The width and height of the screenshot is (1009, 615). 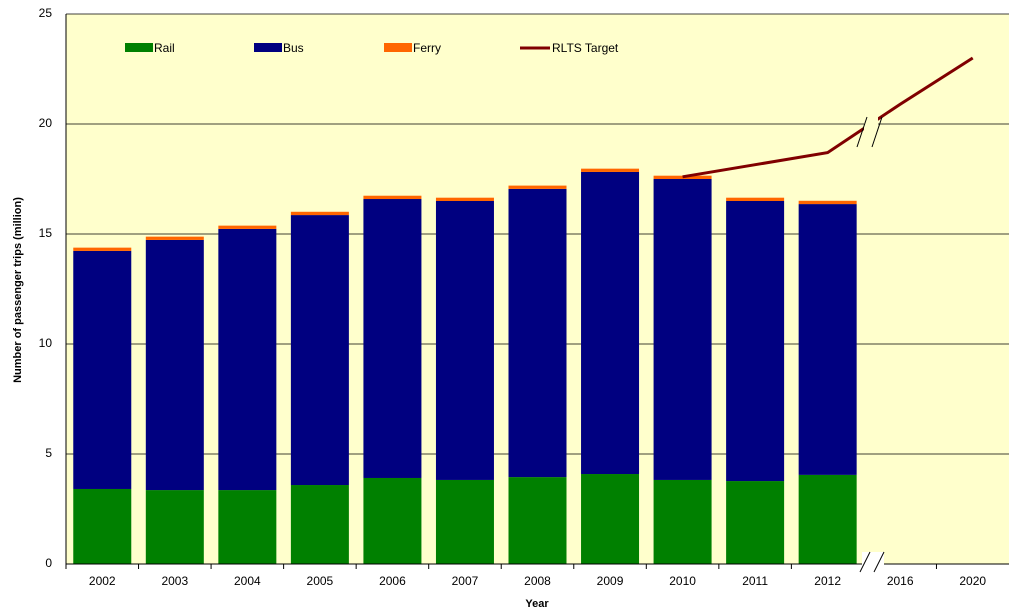 What do you see at coordinates (293, 48) in the screenshot?
I see `legend-label: Bus` at bounding box center [293, 48].